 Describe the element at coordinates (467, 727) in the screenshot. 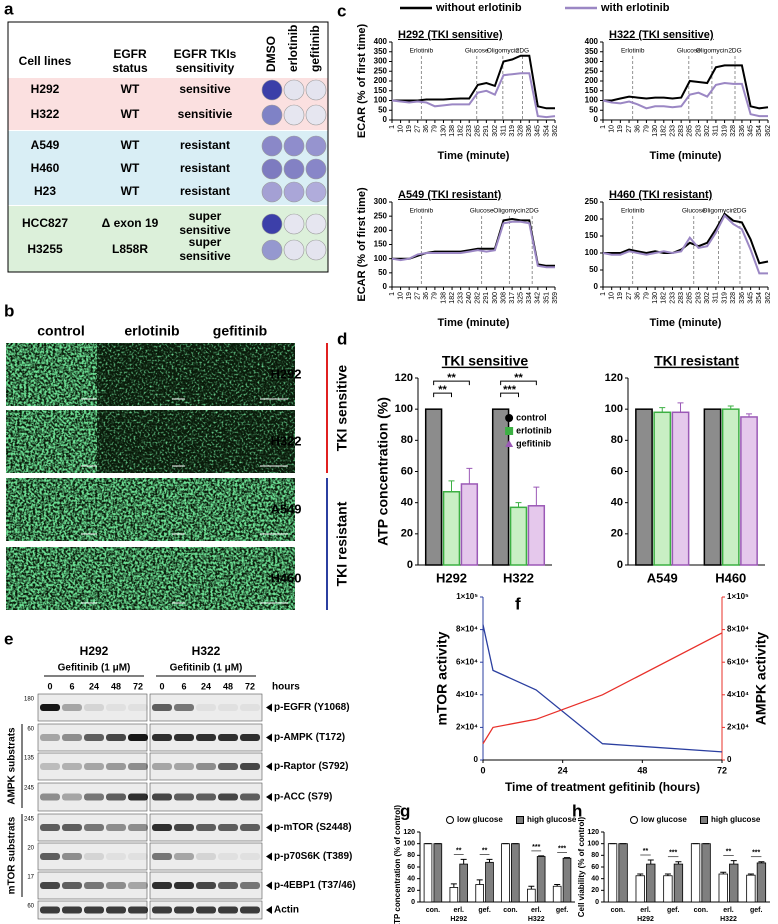

I see `y-tick-label: 2×10⁴` at that location.